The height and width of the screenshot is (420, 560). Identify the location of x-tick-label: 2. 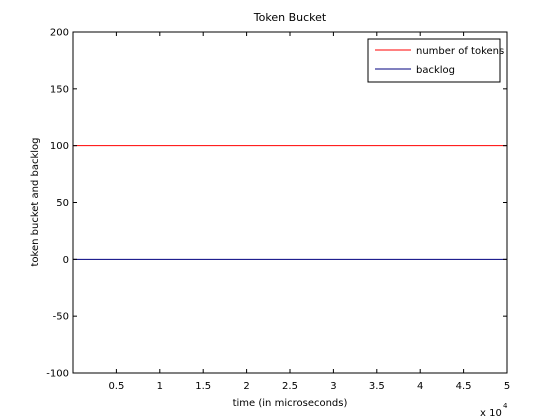
(246, 386).